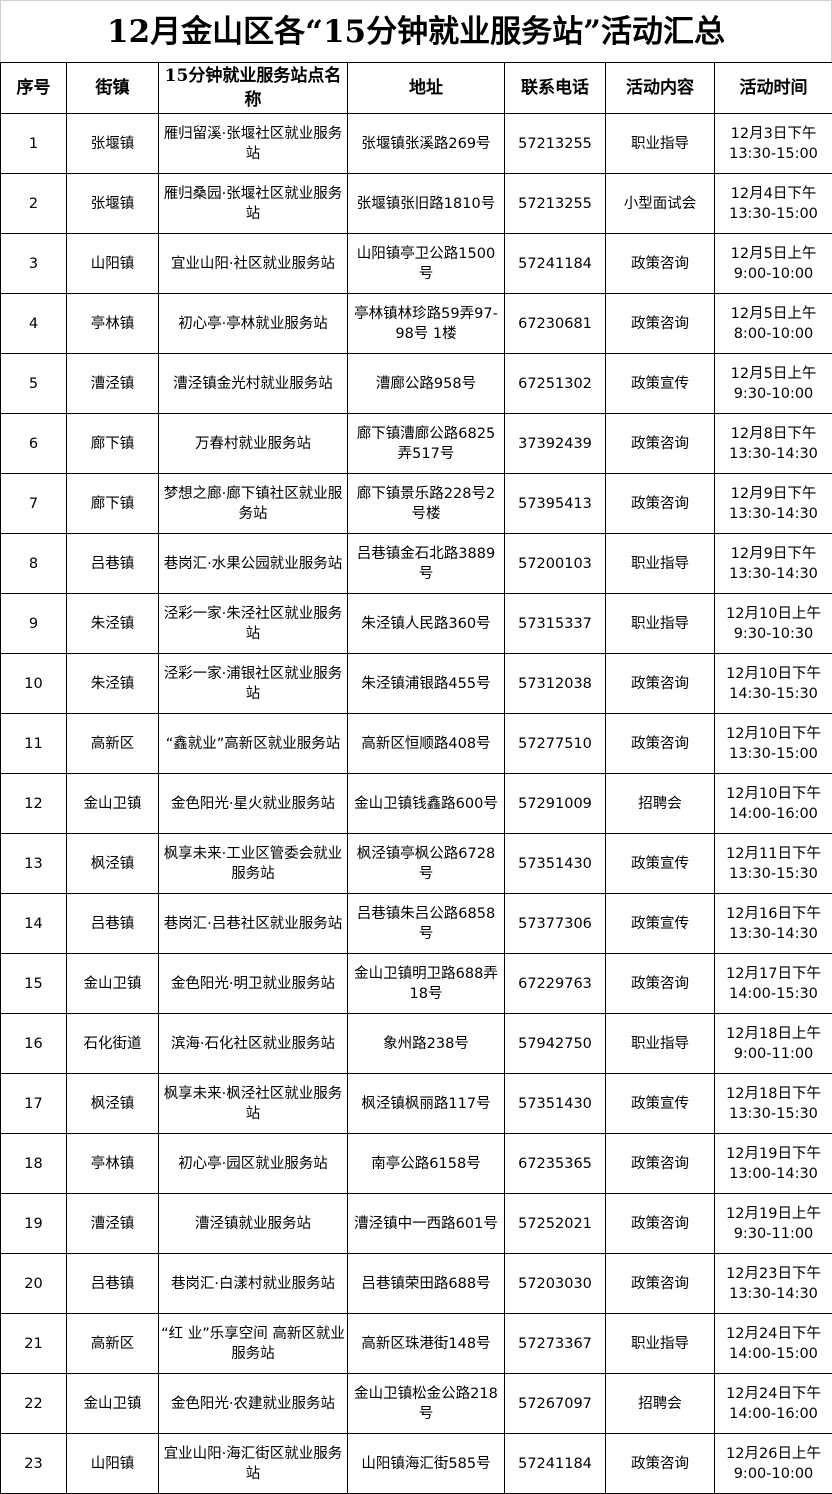 This screenshot has height=1494, width=832. Describe the element at coordinates (773, 1213) in the screenshot. I see `activity-date: 12月19日上午` at that location.